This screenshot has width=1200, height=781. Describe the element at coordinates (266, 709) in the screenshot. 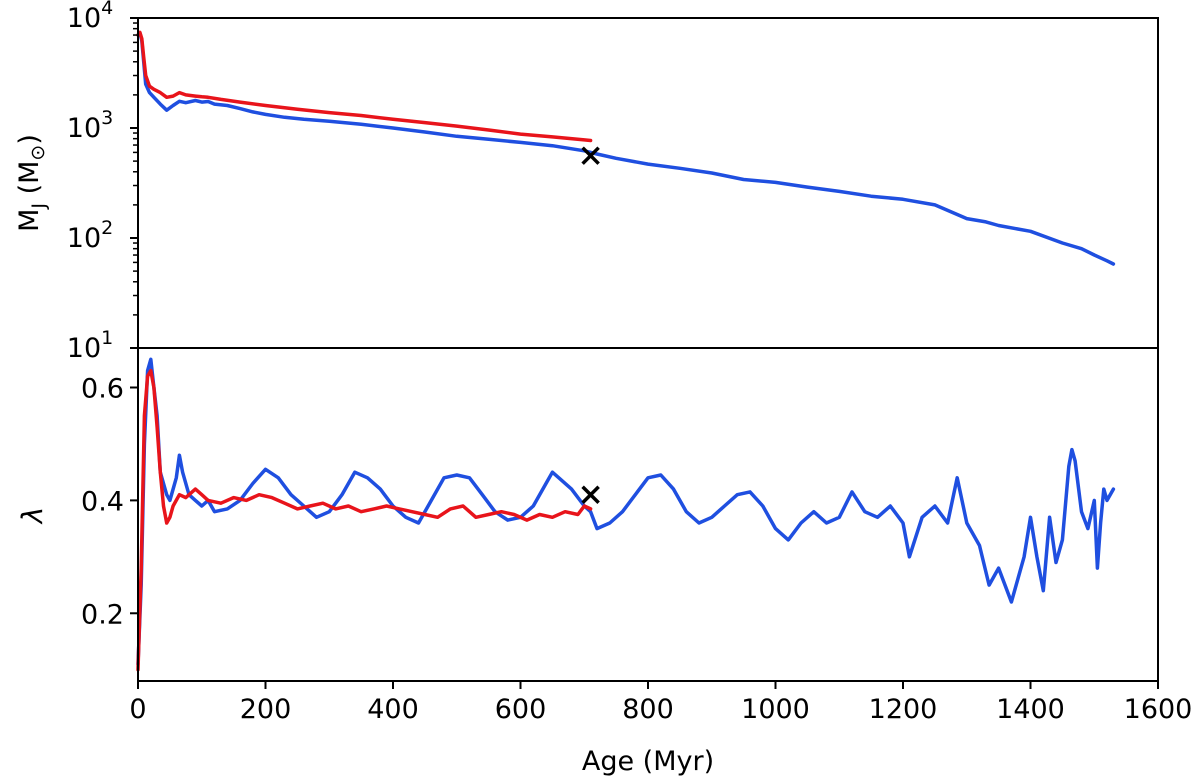

I see `xtick-label: 200` at that location.